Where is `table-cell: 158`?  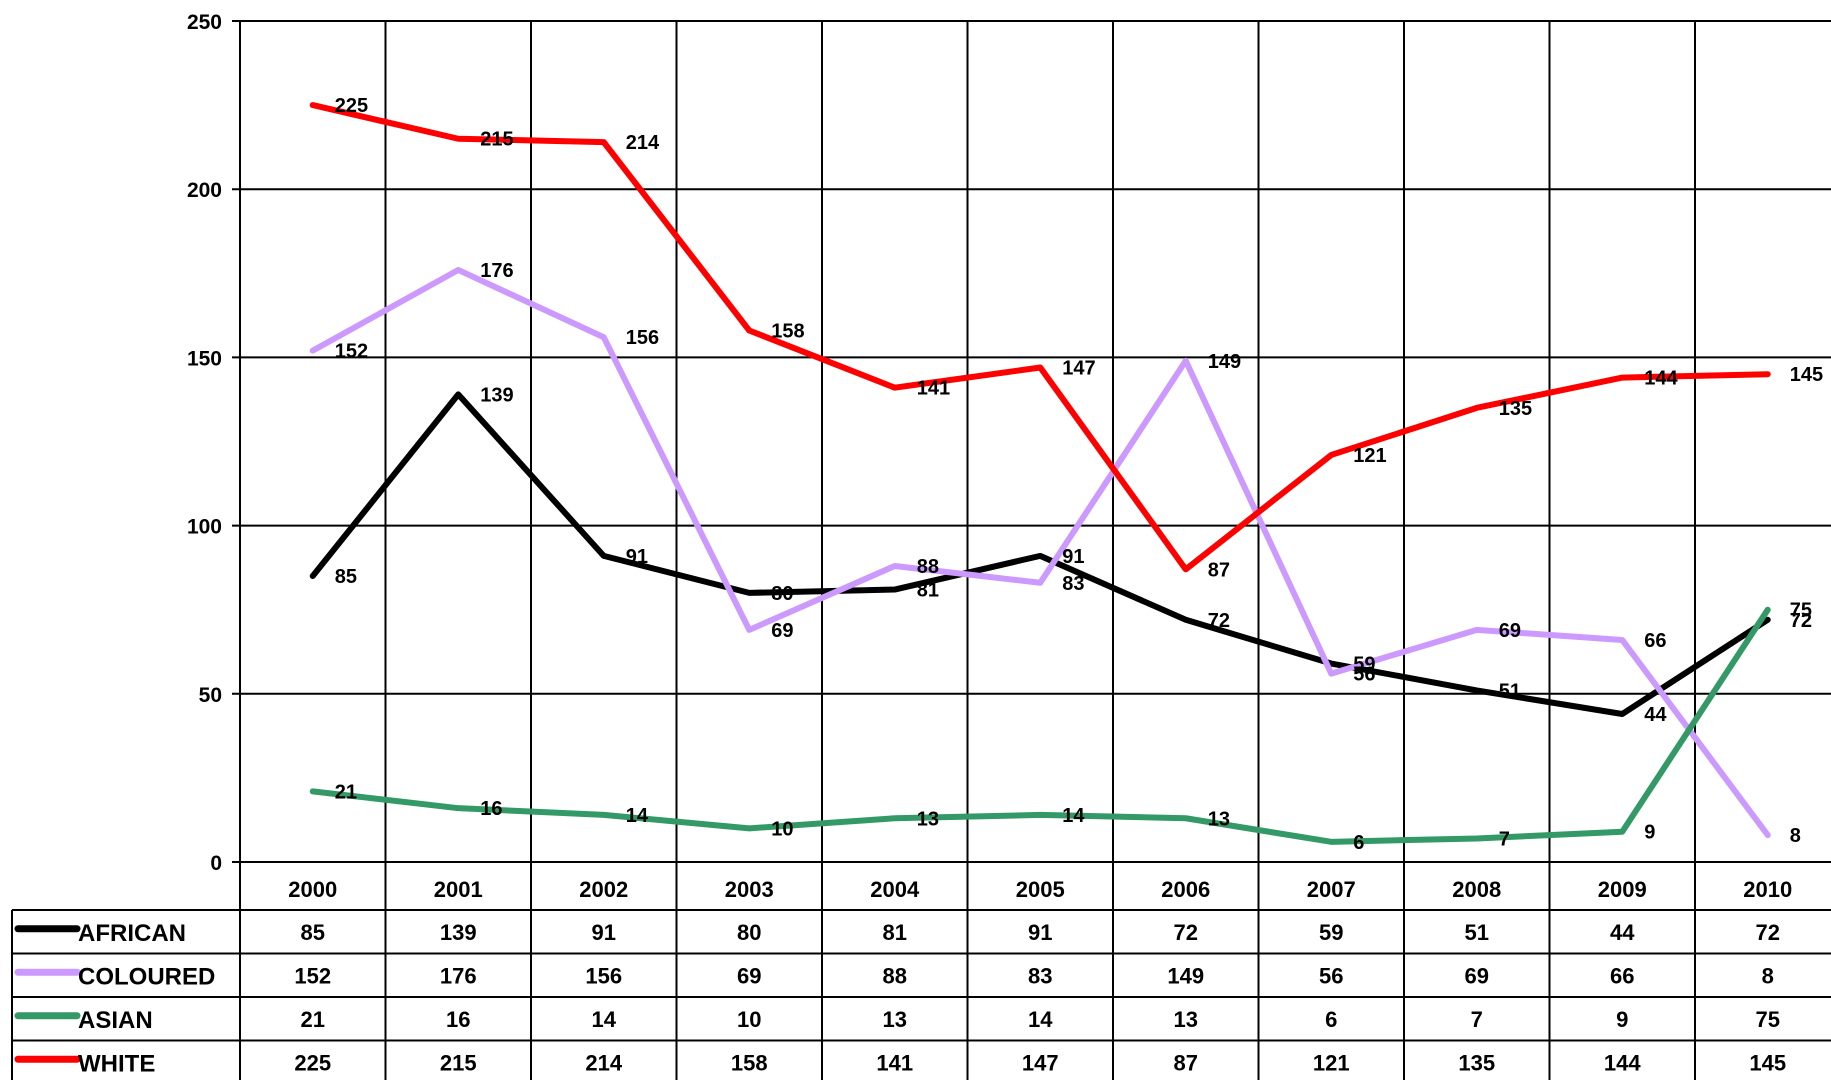
table-cell: 158 is located at coordinates (749, 1062).